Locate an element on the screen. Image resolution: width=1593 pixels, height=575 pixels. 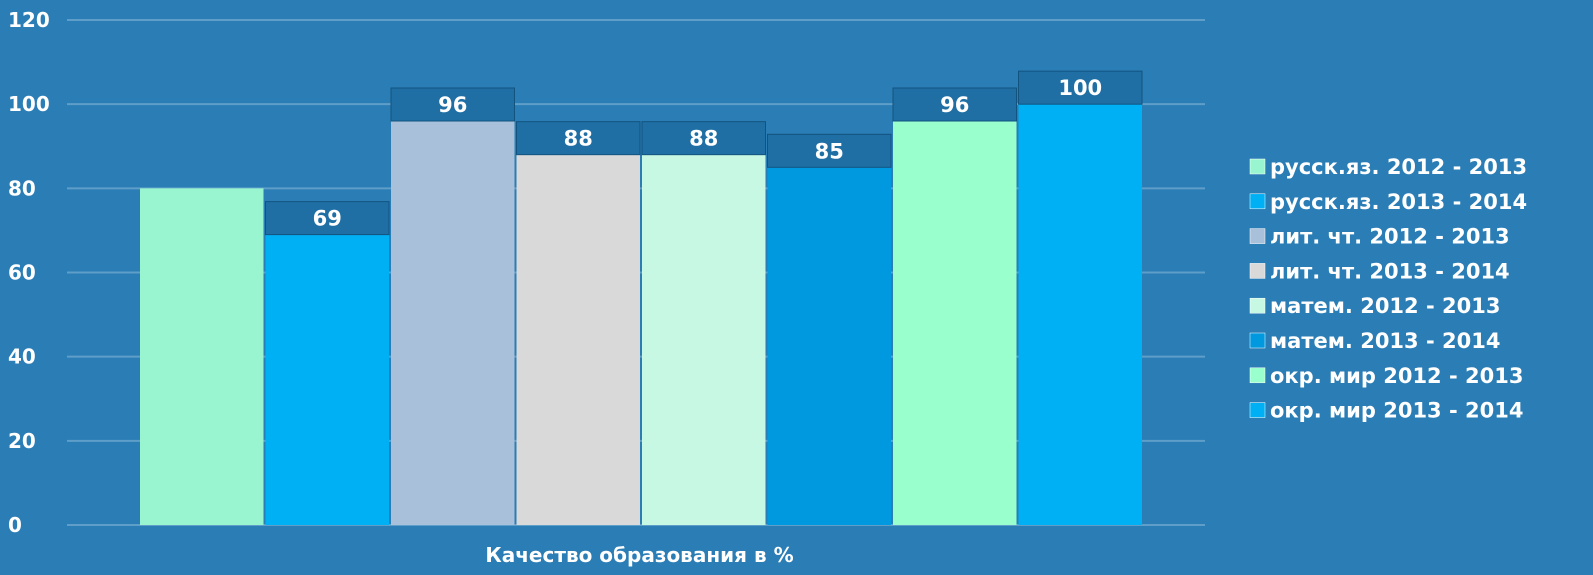
y-tick-label: 100 is located at coordinates (29, 104).